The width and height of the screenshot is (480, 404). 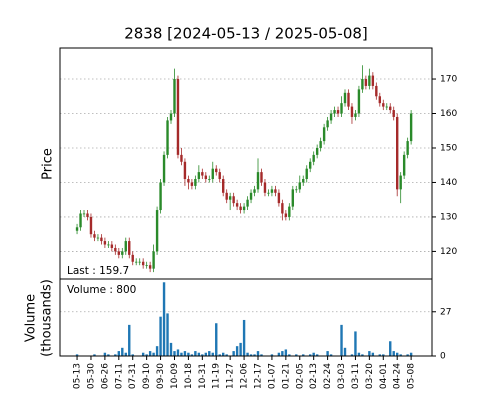 What do you see at coordinates (259, 376) in the screenshot?
I see `x-tick-label: 12-17` at bounding box center [259, 376].